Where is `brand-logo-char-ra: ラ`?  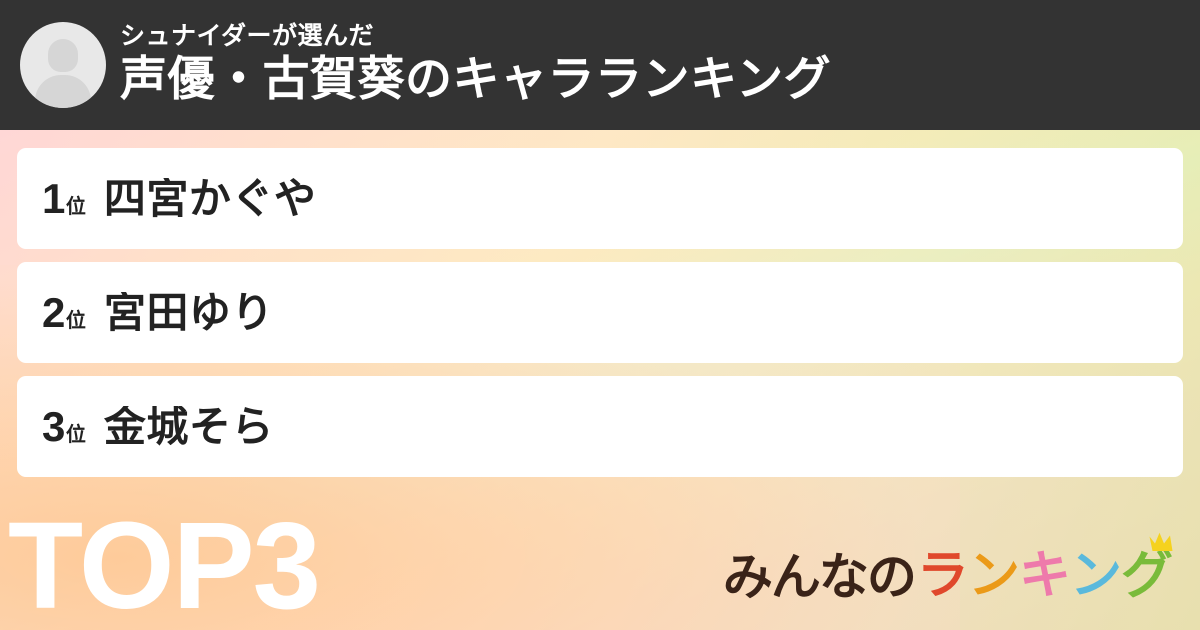
brand-logo-char-ra: ラ is located at coordinates (942, 576).